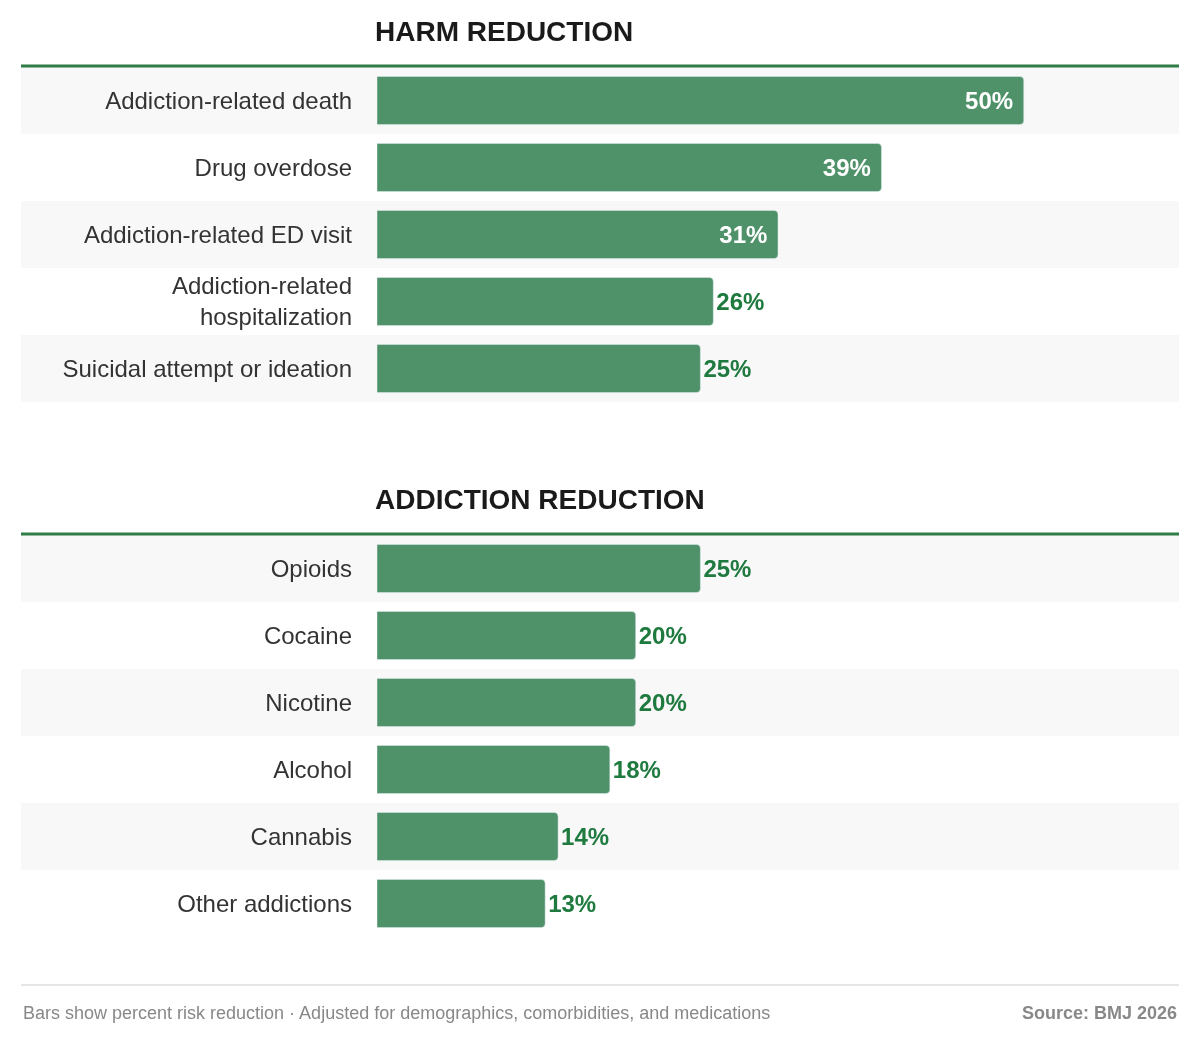 The width and height of the screenshot is (1200, 1046). What do you see at coordinates (228, 100) in the screenshot?
I see `y-tick-label: Addiction-related death` at bounding box center [228, 100].